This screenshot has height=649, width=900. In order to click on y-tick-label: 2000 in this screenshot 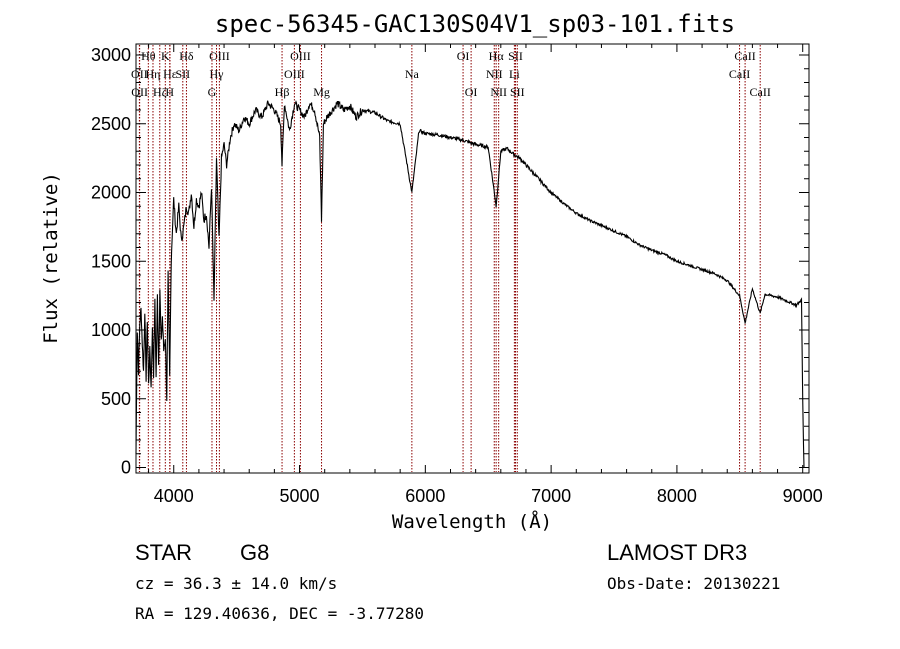, I will do `click(111, 193)`.